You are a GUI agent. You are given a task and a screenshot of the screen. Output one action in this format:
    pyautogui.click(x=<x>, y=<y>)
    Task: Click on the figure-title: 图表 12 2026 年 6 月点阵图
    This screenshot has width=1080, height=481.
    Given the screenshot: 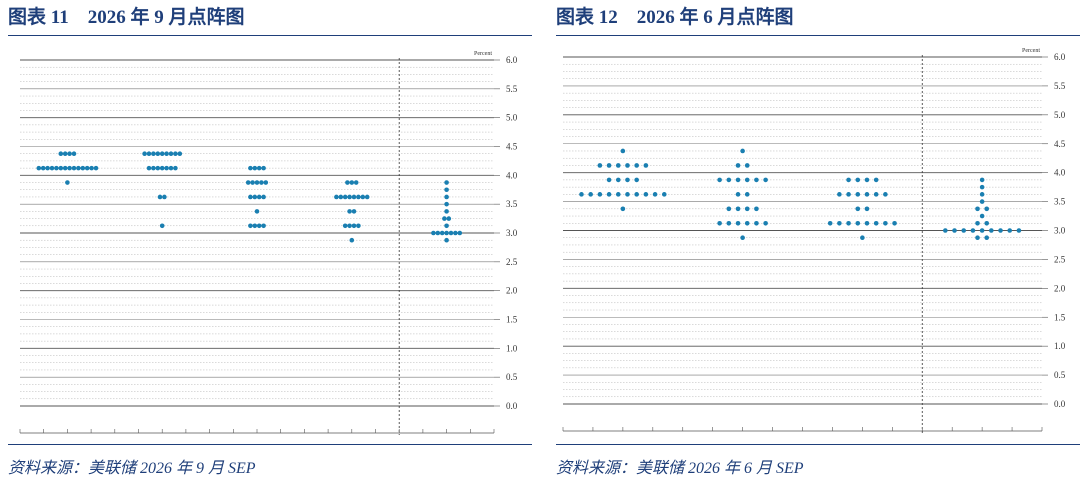 What is the action you would take?
    pyautogui.click(x=675, y=17)
    